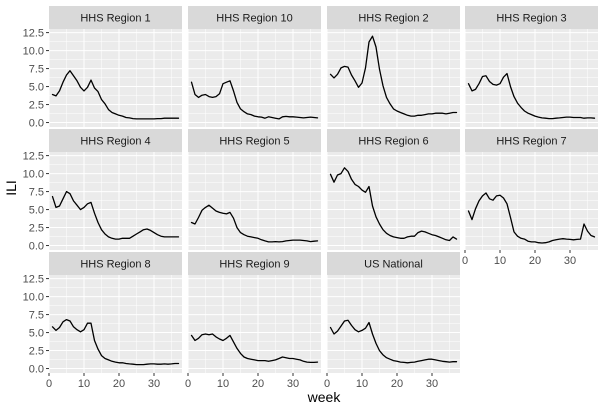  Describe the element at coordinates (519, 258) in the screenshot. I see `x-axis-hhs-region-7: 0 10 20 30` at that location.